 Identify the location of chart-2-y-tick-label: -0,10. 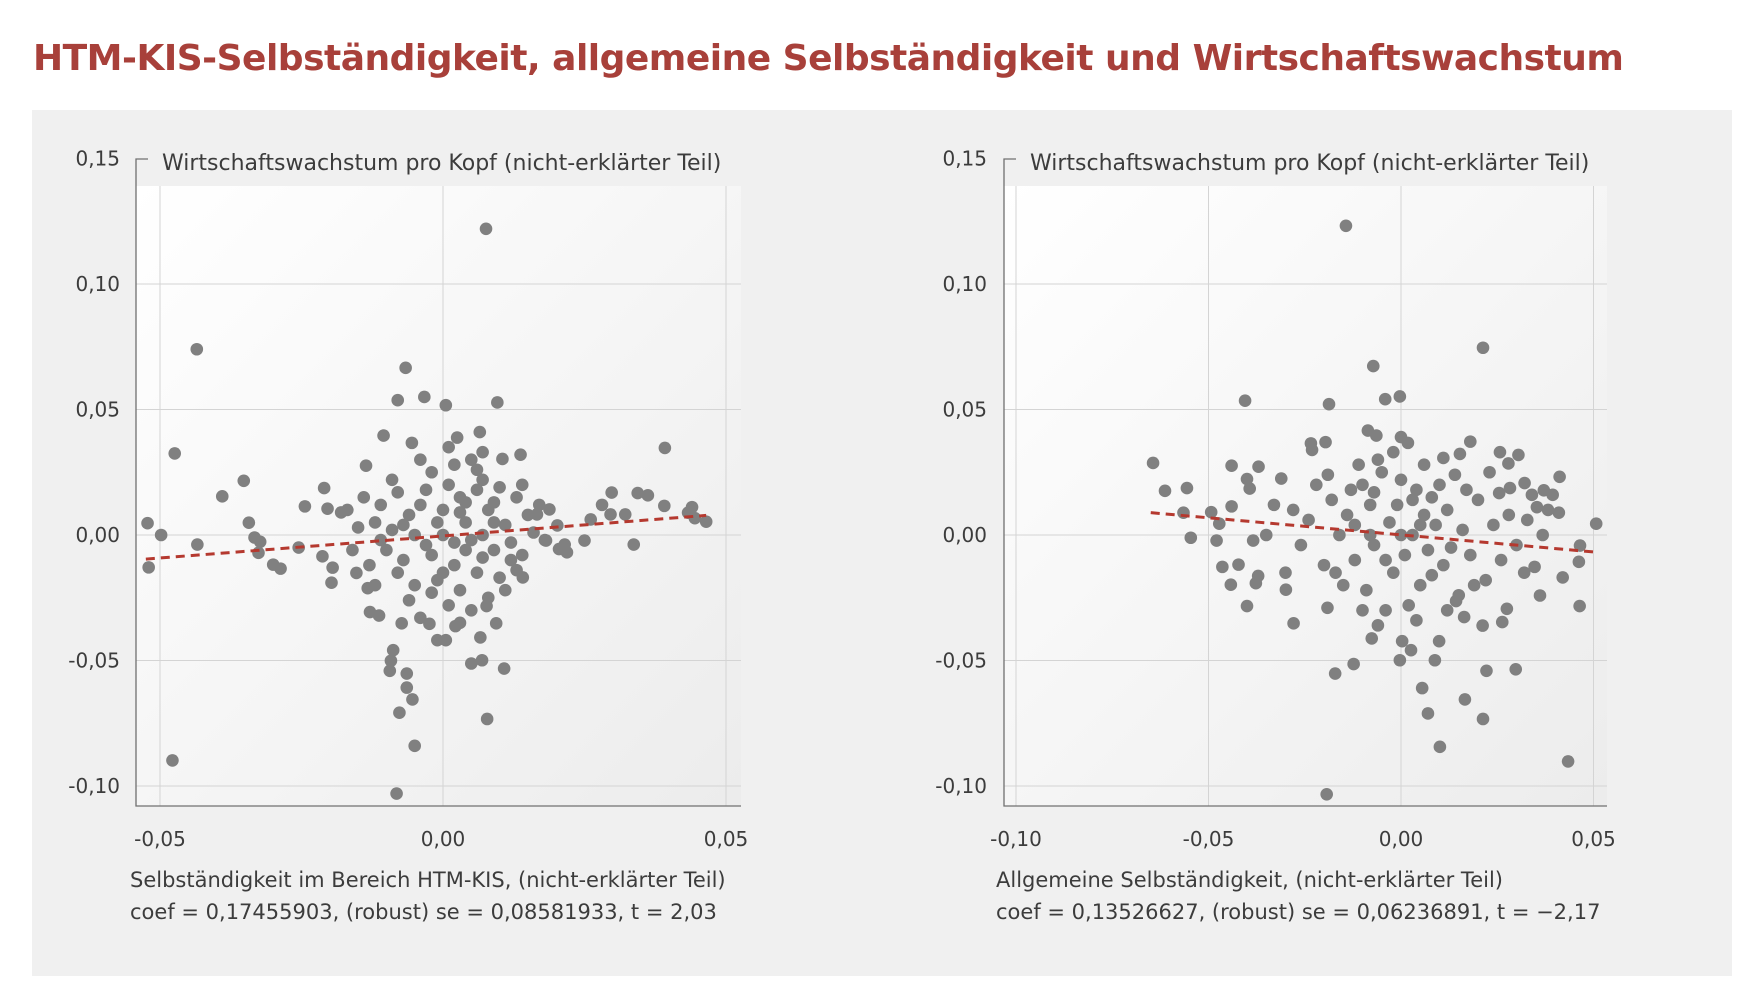
(961, 786).